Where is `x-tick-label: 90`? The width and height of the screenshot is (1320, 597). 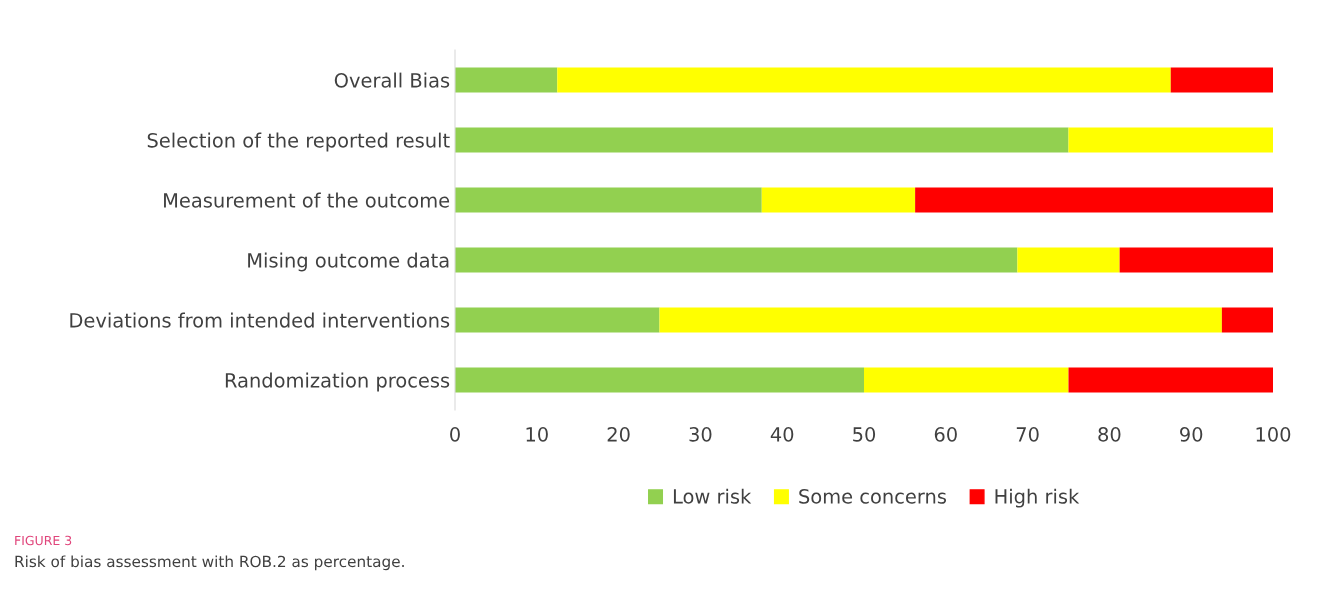
x-tick-label: 90 is located at coordinates (1191, 434).